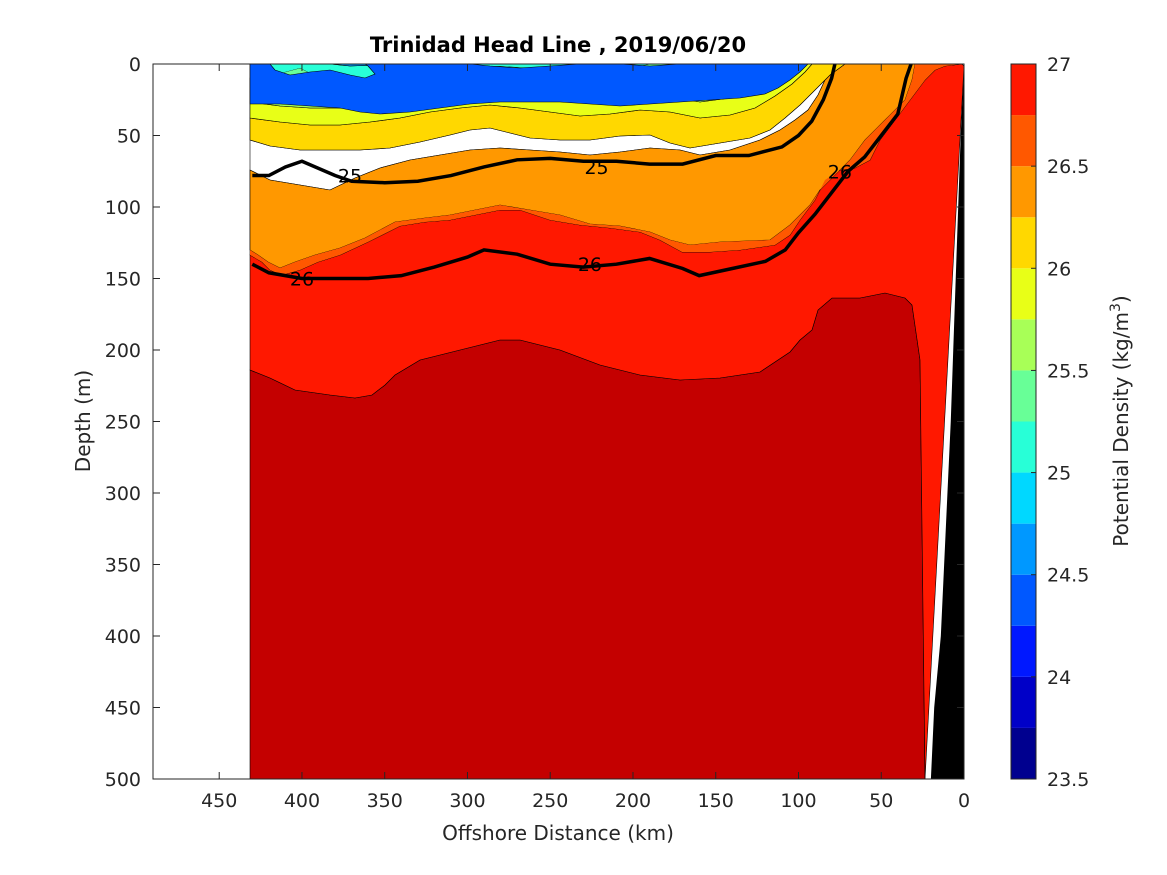 The image size is (1167, 875). What do you see at coordinates (1116, 307) in the screenshot?
I see `colorbar-label-superscript: 3` at bounding box center [1116, 307].